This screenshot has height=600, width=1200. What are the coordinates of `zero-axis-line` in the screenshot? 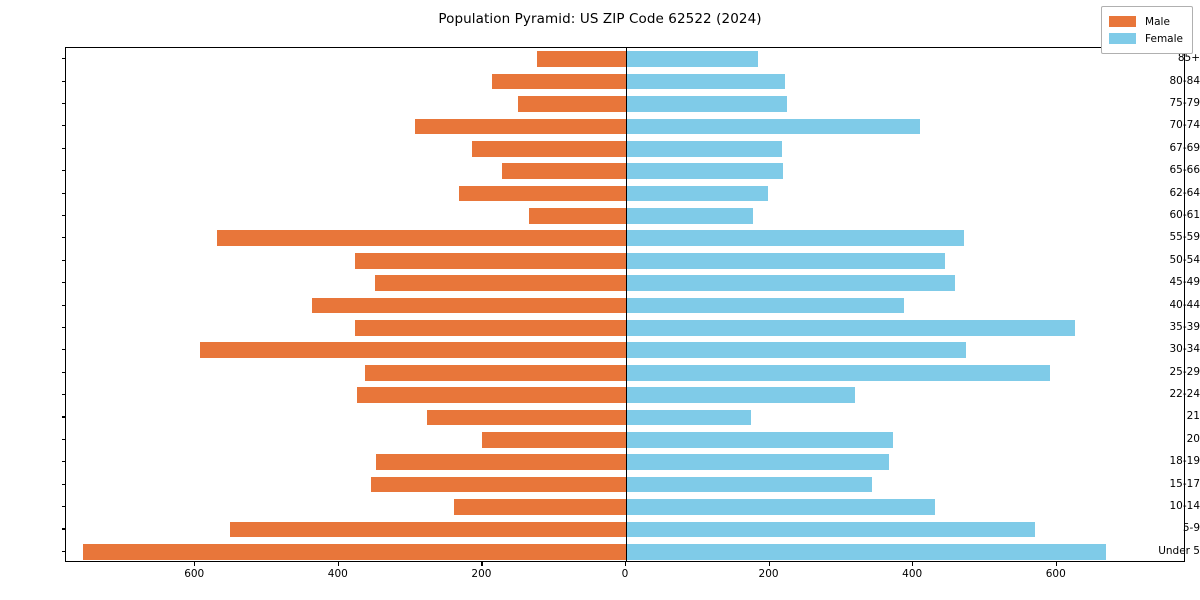 It's located at (627, 304).